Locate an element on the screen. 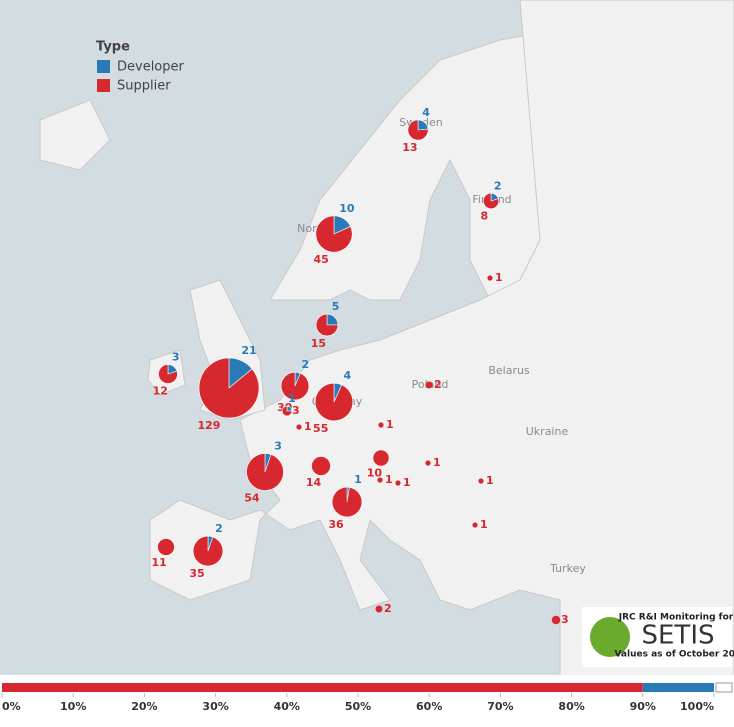  legend-label: Developer is located at coordinates (151, 67).